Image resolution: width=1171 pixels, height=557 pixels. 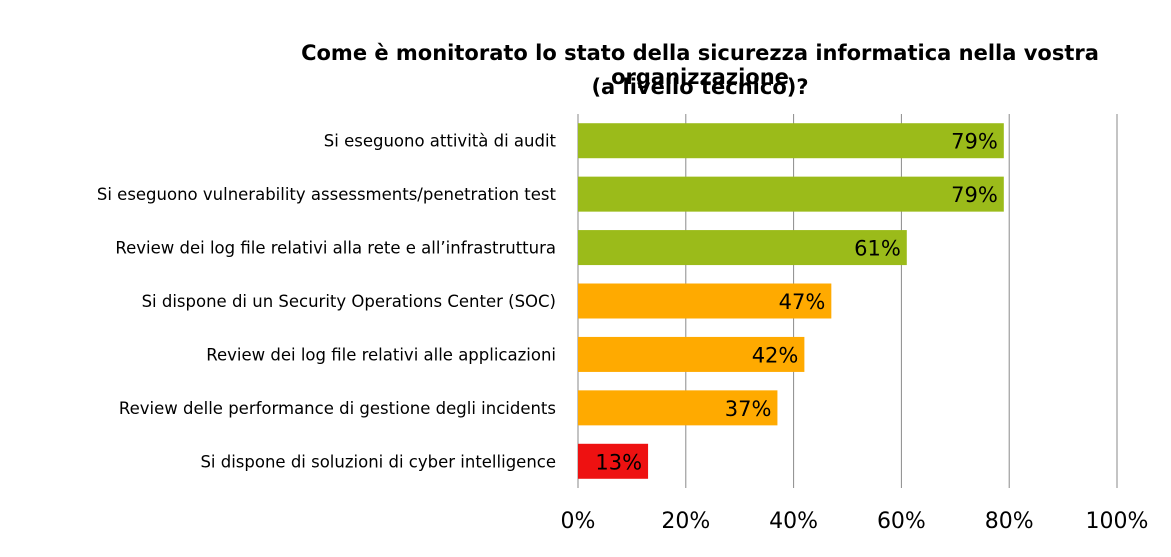 What do you see at coordinates (1117, 521) in the screenshot?
I see `x-tick-label: 100%` at bounding box center [1117, 521].